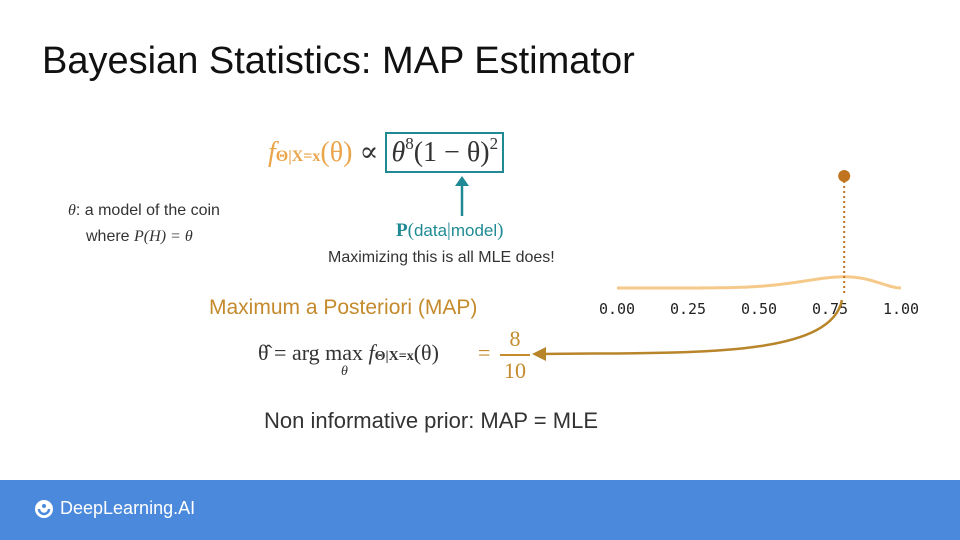 This screenshot has width=960, height=540. Describe the element at coordinates (445, 152) in the screenshot. I see `likelihood-box: θ8(1 − θ)2` at that location.